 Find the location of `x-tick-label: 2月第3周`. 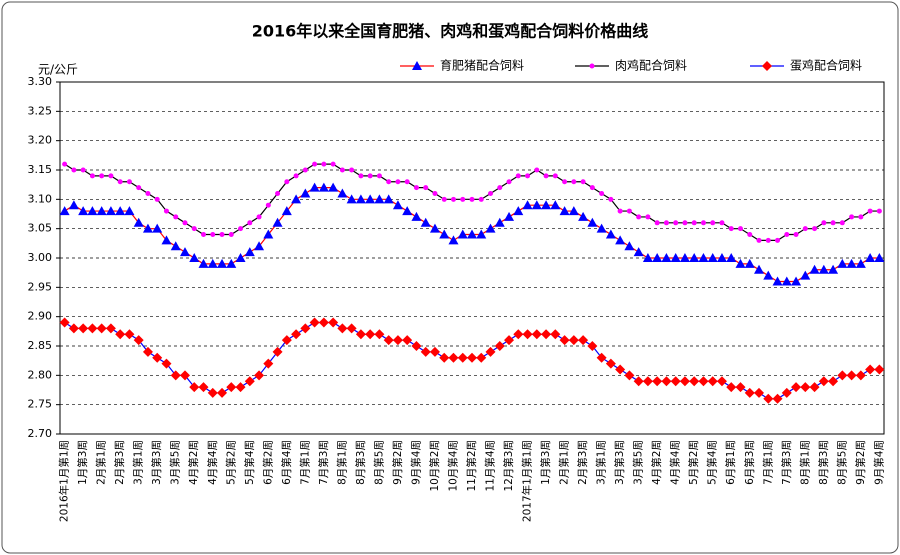

x-tick-label: 2月第3周 is located at coordinates (582, 462).